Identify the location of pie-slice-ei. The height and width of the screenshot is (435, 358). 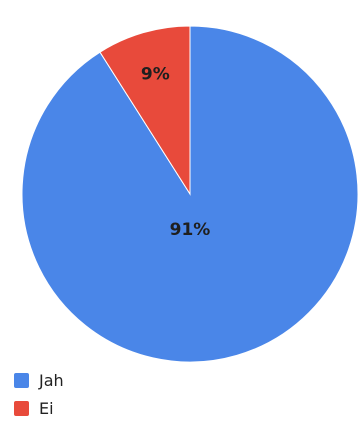
(145, 110).